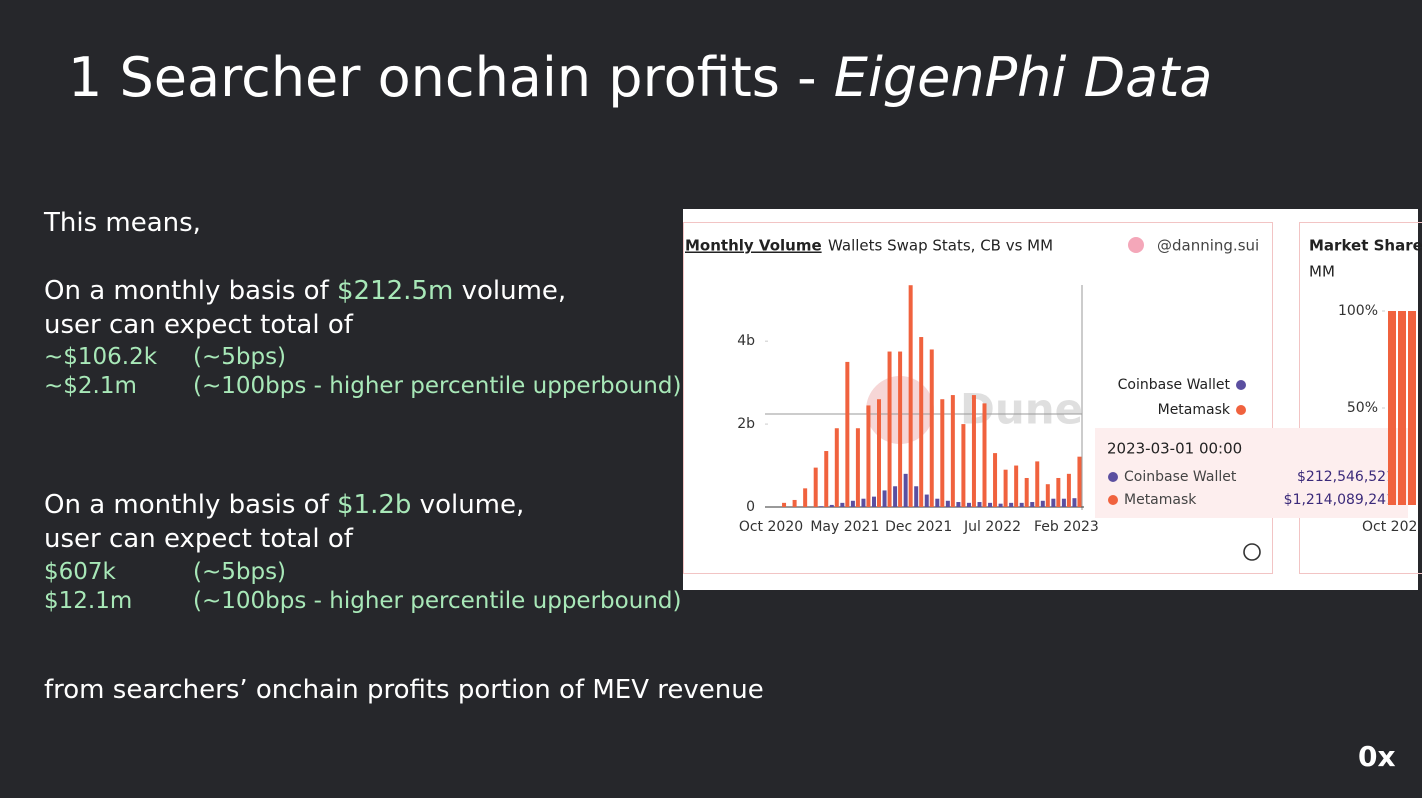 Image resolution: width=1422 pixels, height=798 pixels. I want to click on x-tick-label: Feb 2023, so click(1066, 527).